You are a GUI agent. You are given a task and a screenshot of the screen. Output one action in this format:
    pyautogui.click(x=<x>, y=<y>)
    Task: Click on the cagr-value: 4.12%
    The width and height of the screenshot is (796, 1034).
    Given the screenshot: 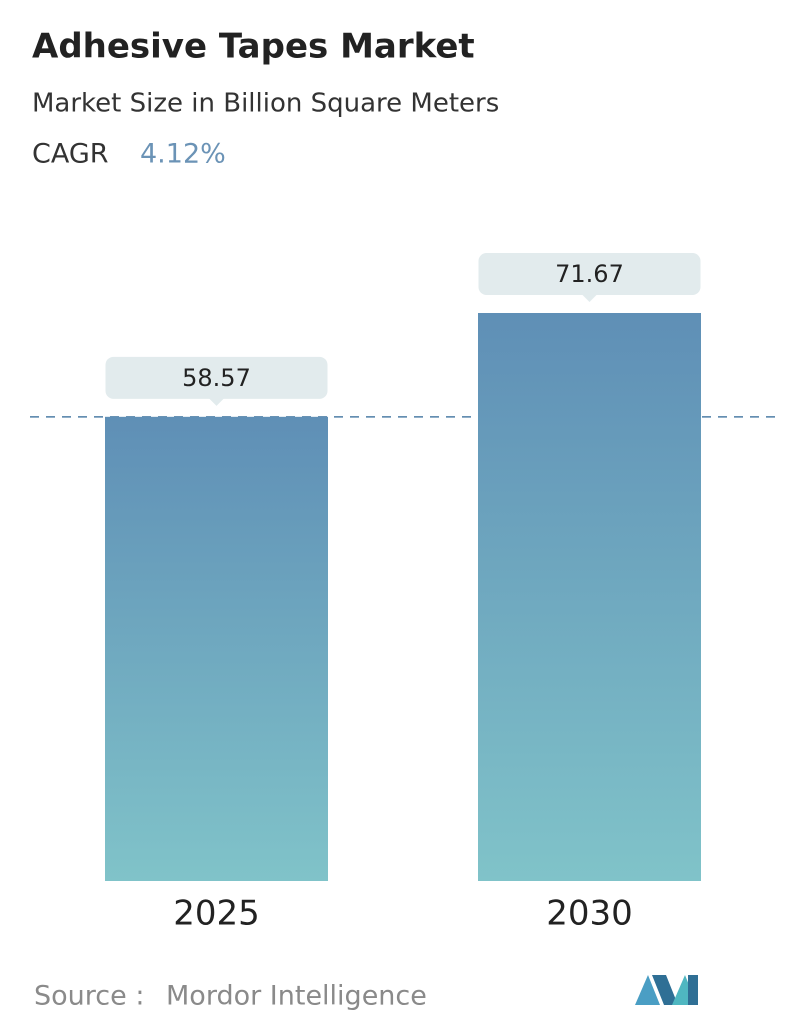 What is the action you would take?
    pyautogui.click(x=183, y=154)
    